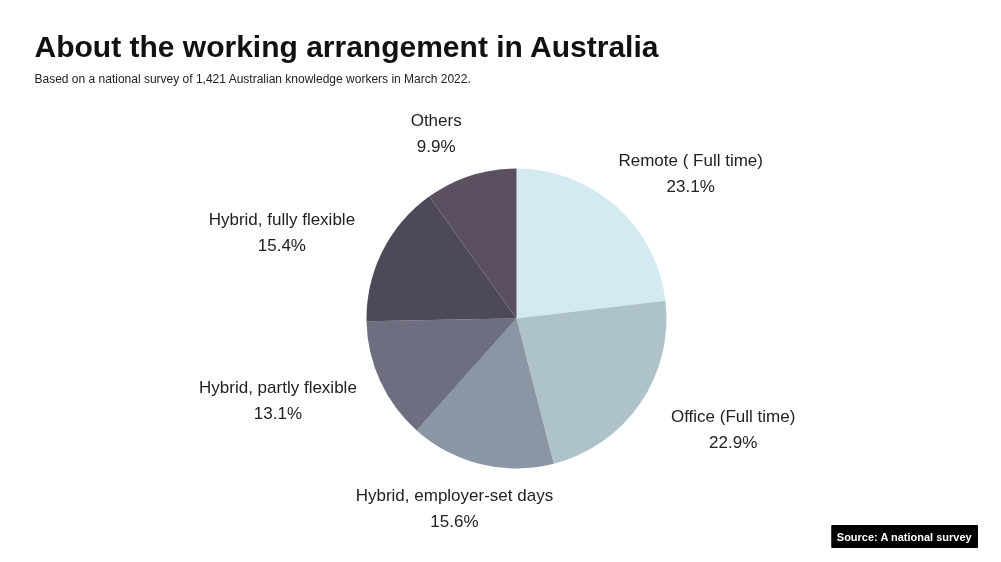 Image resolution: width=1001 pixels, height=562 pixels. What do you see at coordinates (281, 245) in the screenshot?
I see `data-label: 15.4%` at bounding box center [281, 245].